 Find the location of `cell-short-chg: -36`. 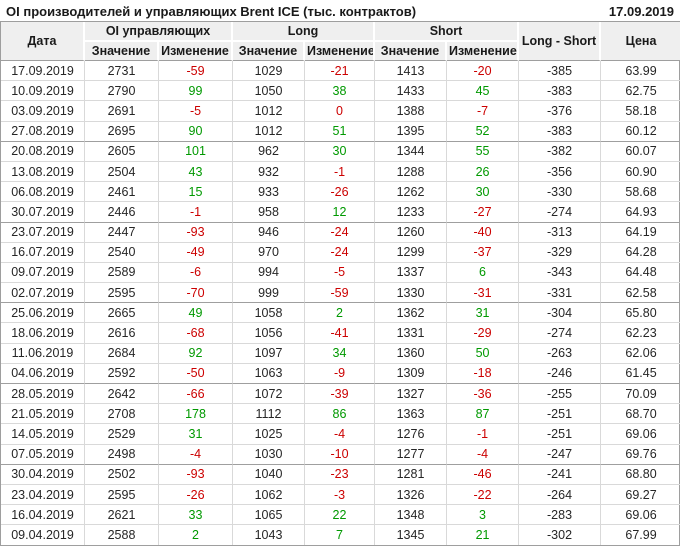

cell-short-chg: -36 is located at coordinates (483, 394).